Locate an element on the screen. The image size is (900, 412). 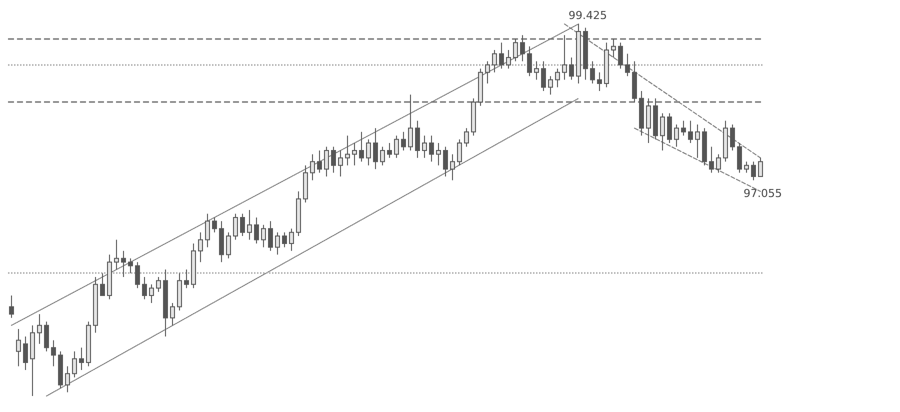
annotation: 99.425 is located at coordinates (587, 15).